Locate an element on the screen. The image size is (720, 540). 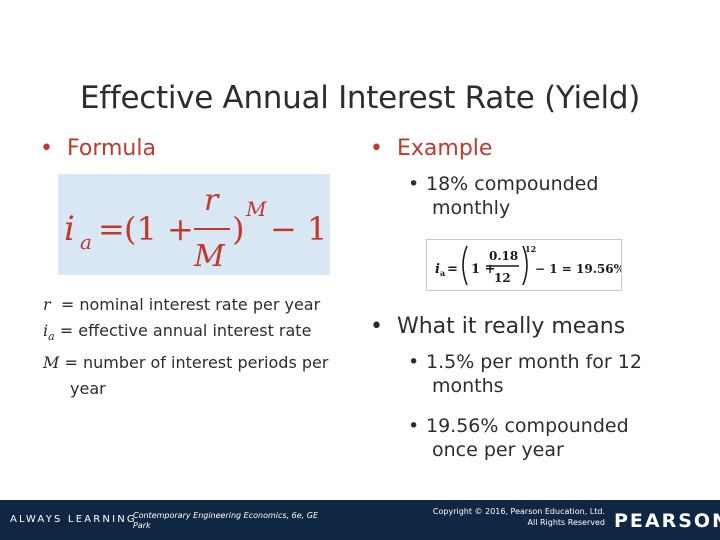
definition-m-wrap: year is located at coordinates (88, 389).